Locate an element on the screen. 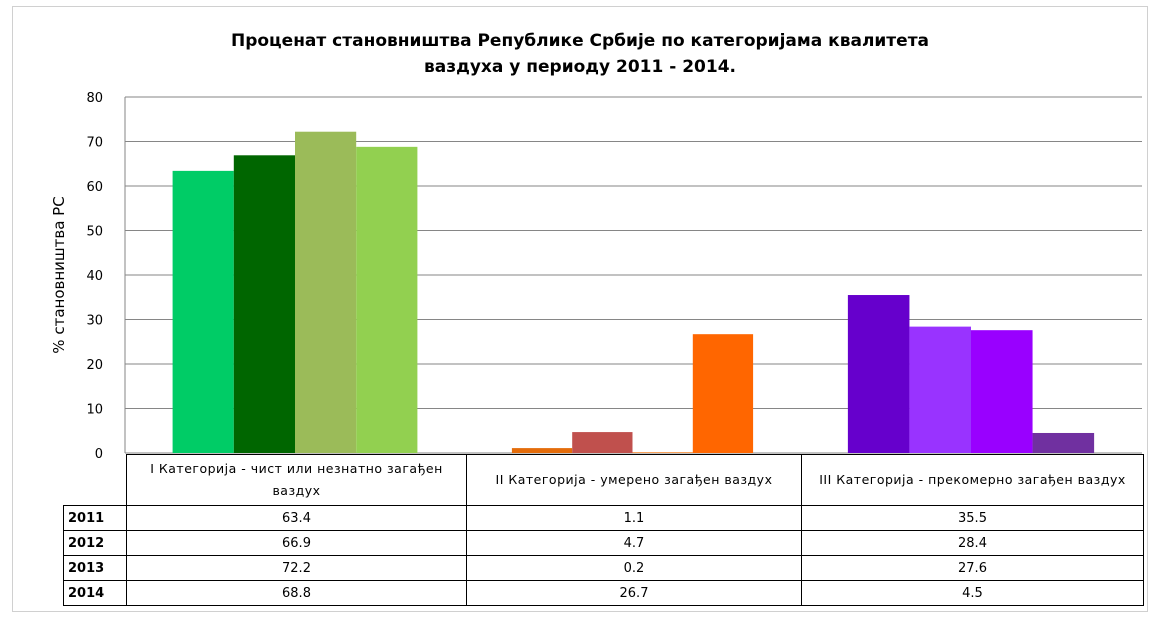  y-tick-label: 50 is located at coordinates (94, 232).